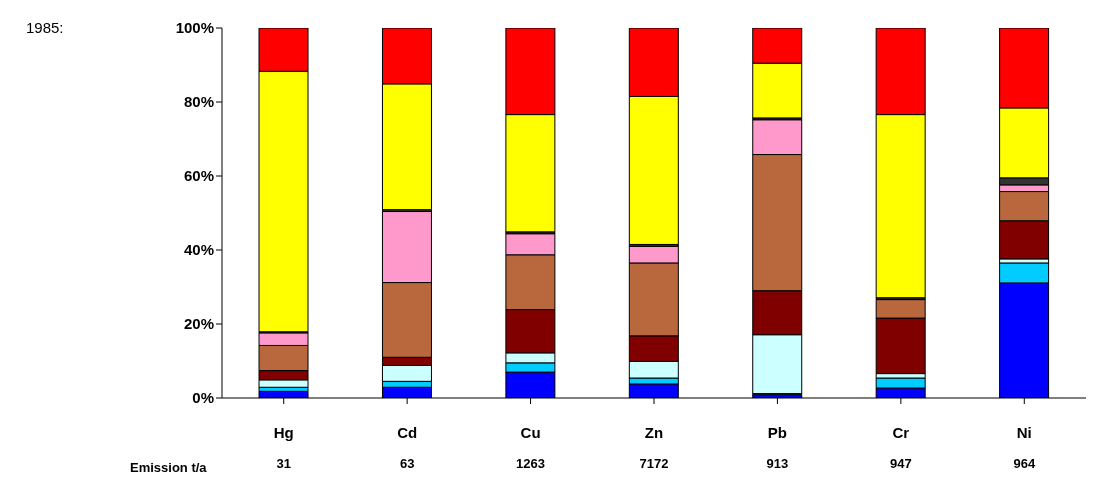  What do you see at coordinates (168, 467) in the screenshot?
I see `text: Emission t/a` at bounding box center [168, 467].